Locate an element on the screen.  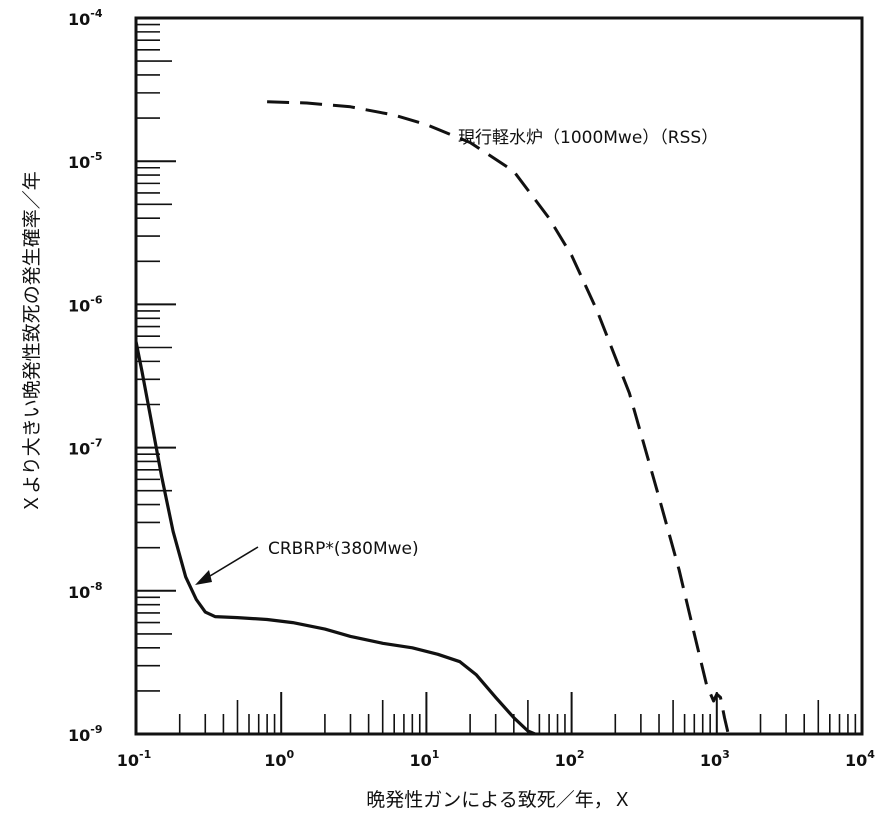
y-tick-label: 10⁻⁷ is located at coordinates (85, 448).